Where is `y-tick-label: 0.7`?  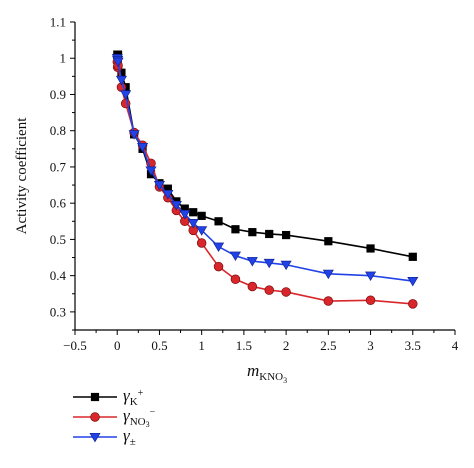
y-tick-label: 0.7 is located at coordinates (58, 166).